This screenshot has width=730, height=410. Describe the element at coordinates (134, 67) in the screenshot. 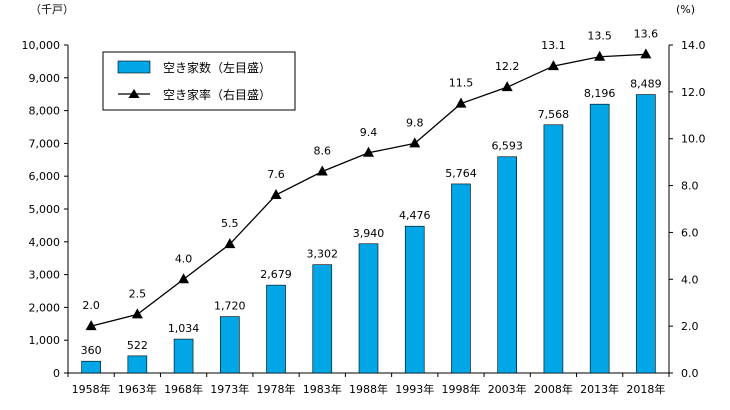

I see `legend-bar-swatch` at that location.